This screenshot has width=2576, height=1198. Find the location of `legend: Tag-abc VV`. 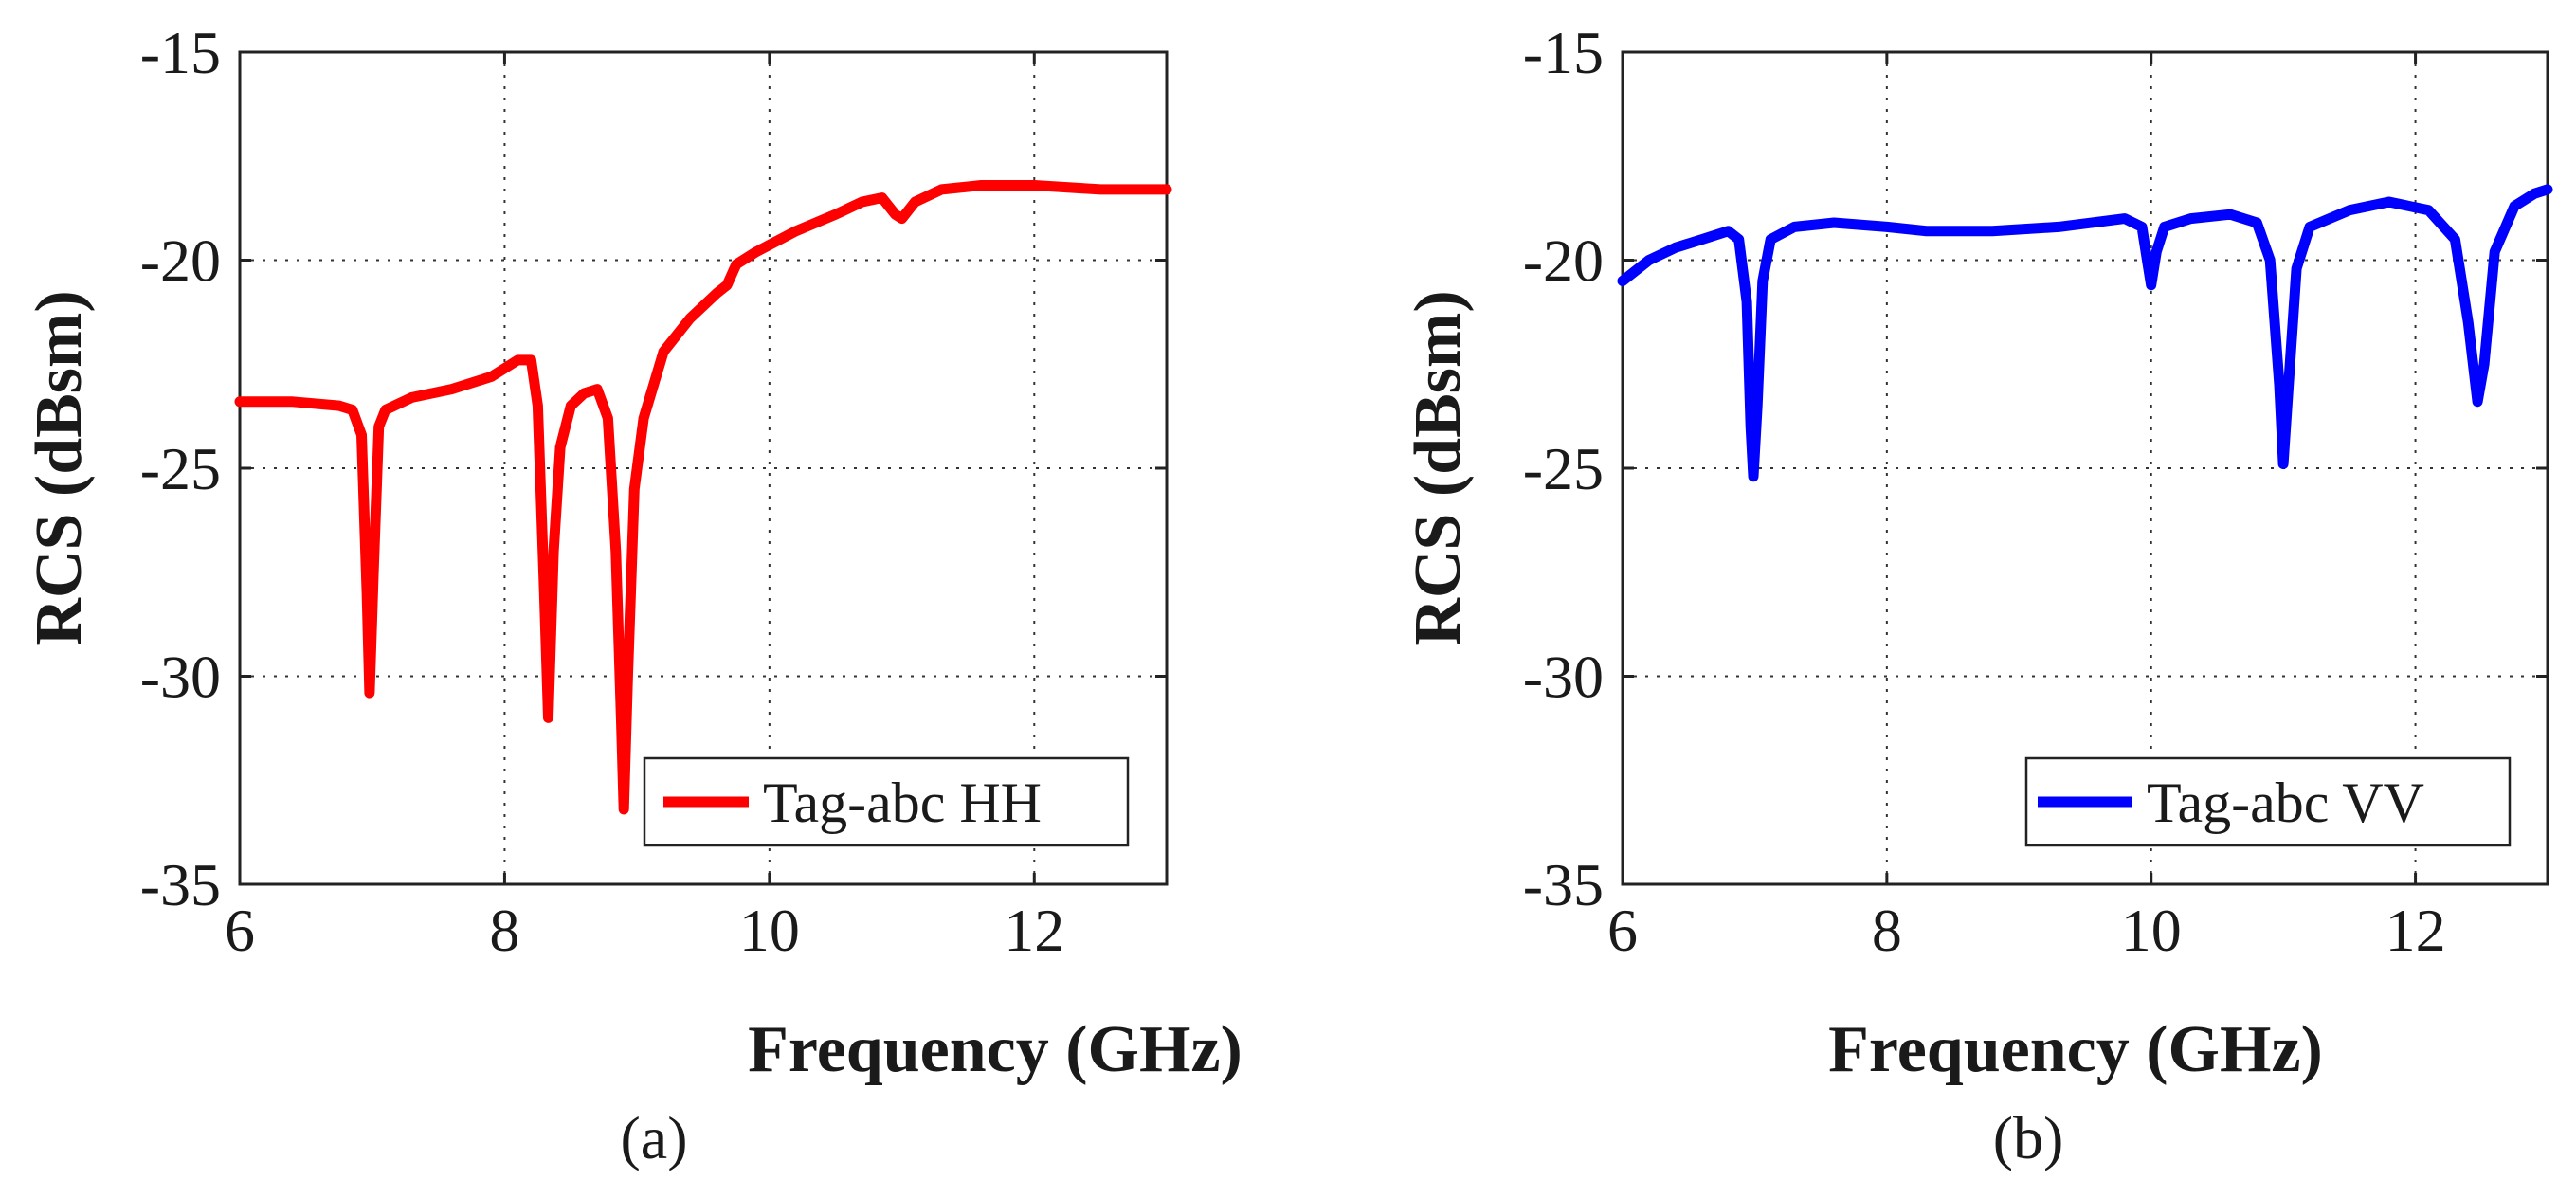

legend: Tag-abc VV is located at coordinates (2268, 801).